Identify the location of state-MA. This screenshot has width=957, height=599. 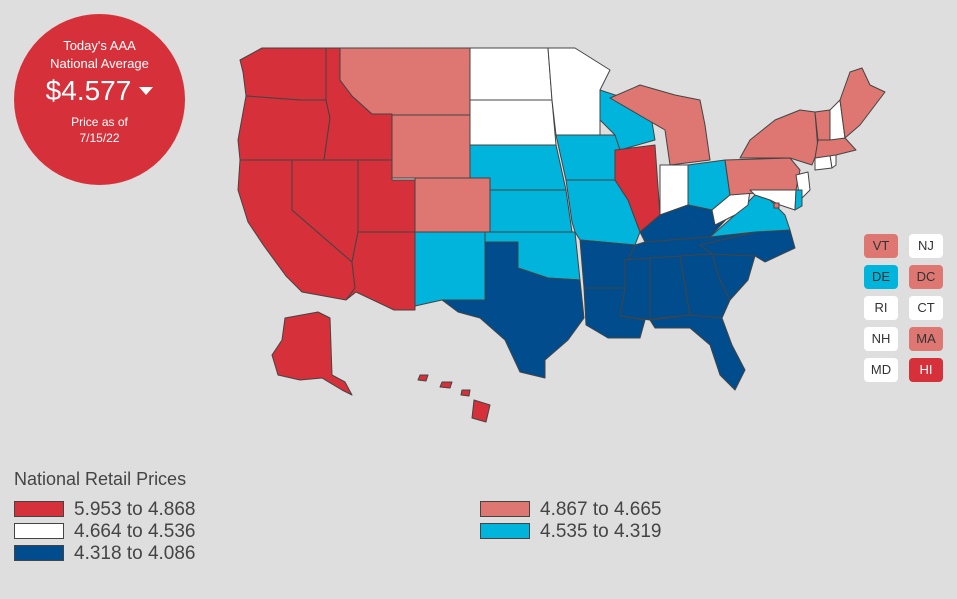
(835, 148).